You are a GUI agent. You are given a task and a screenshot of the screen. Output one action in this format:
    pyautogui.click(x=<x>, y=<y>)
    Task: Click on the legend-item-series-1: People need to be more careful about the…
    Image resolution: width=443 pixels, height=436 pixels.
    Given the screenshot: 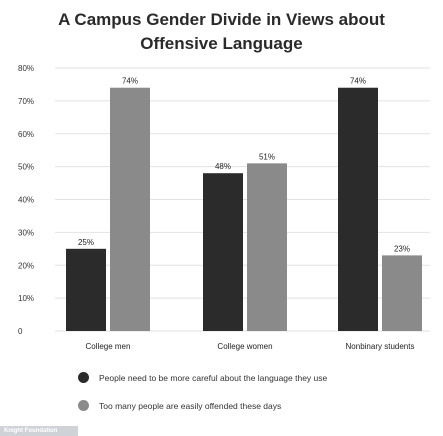 What is the action you would take?
    pyautogui.click(x=248, y=377)
    